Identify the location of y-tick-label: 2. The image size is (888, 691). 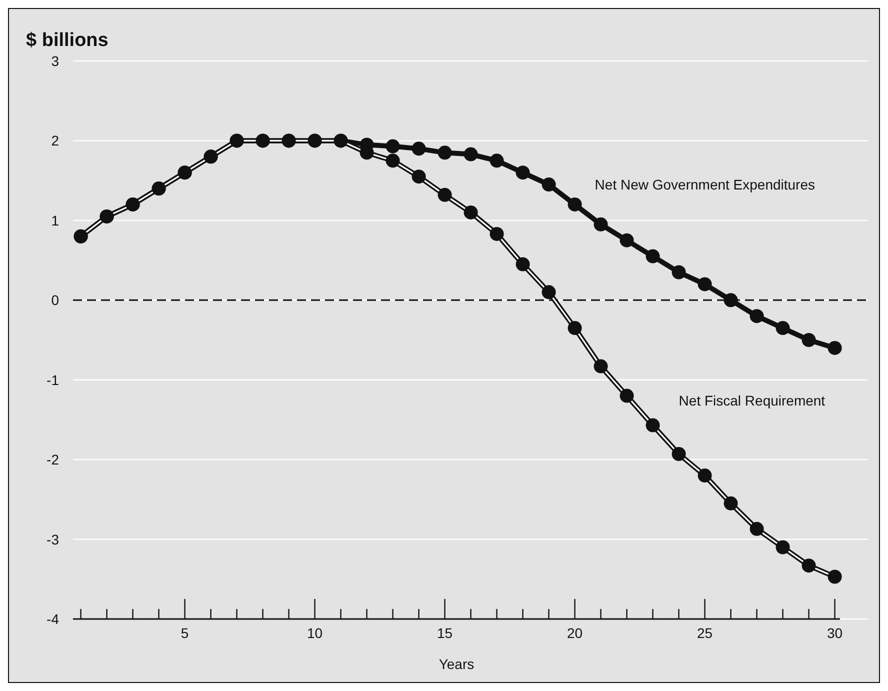
(55, 140).